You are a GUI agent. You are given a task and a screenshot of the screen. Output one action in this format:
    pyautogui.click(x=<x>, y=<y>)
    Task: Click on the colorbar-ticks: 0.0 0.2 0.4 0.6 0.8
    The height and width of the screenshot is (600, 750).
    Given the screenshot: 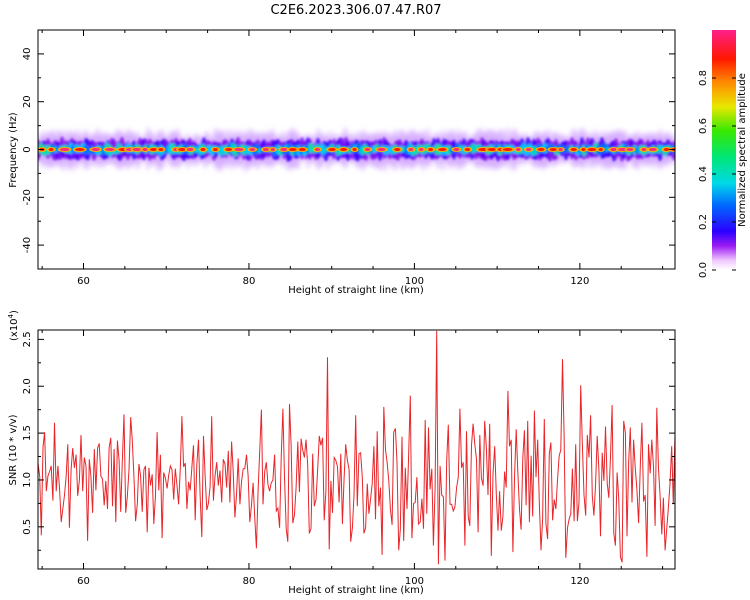 What is the action you would take?
    pyautogui.click(x=717, y=174)
    